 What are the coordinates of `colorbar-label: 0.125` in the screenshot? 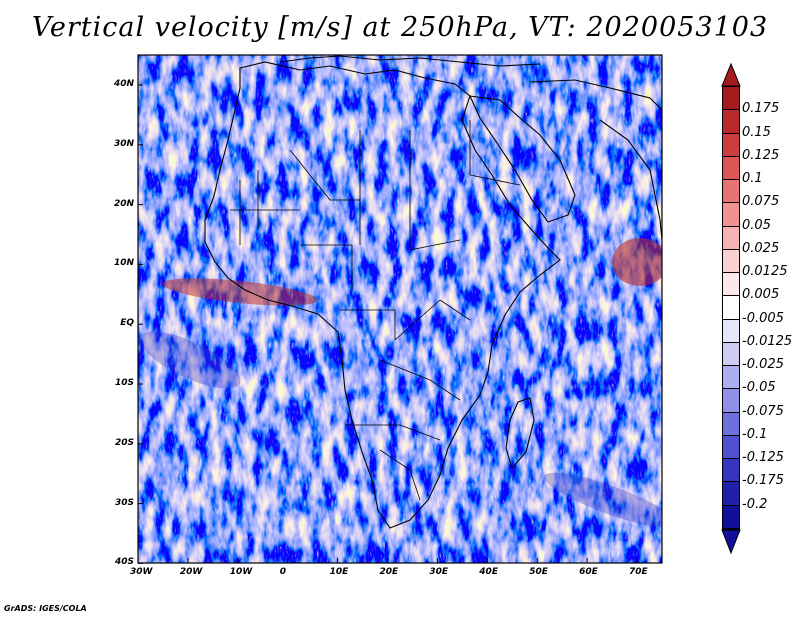 It's located at (761, 155).